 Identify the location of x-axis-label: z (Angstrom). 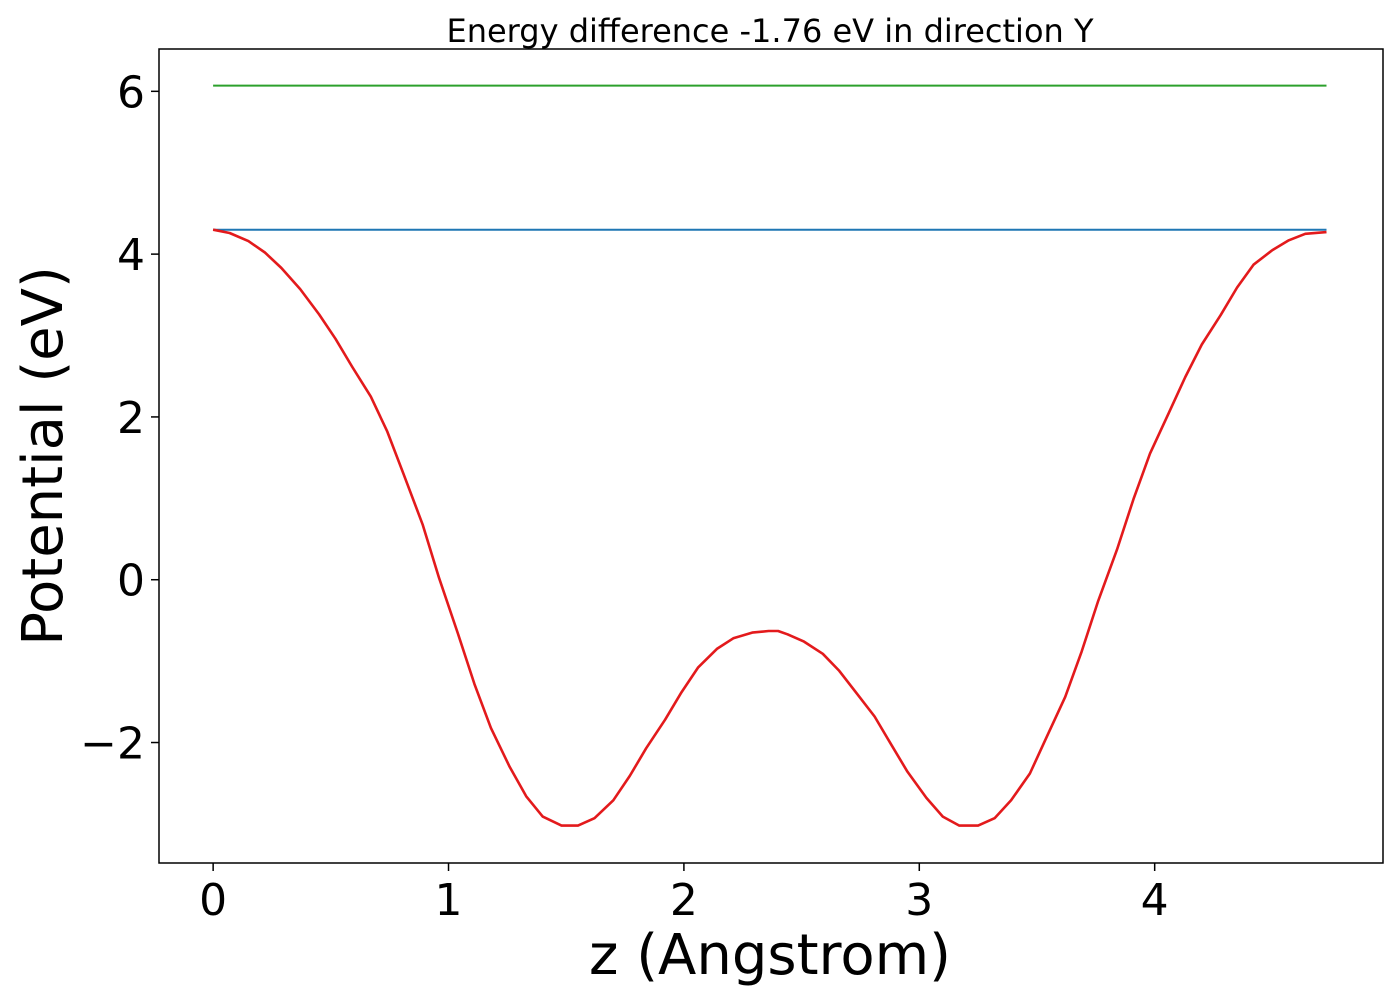
(770, 955).